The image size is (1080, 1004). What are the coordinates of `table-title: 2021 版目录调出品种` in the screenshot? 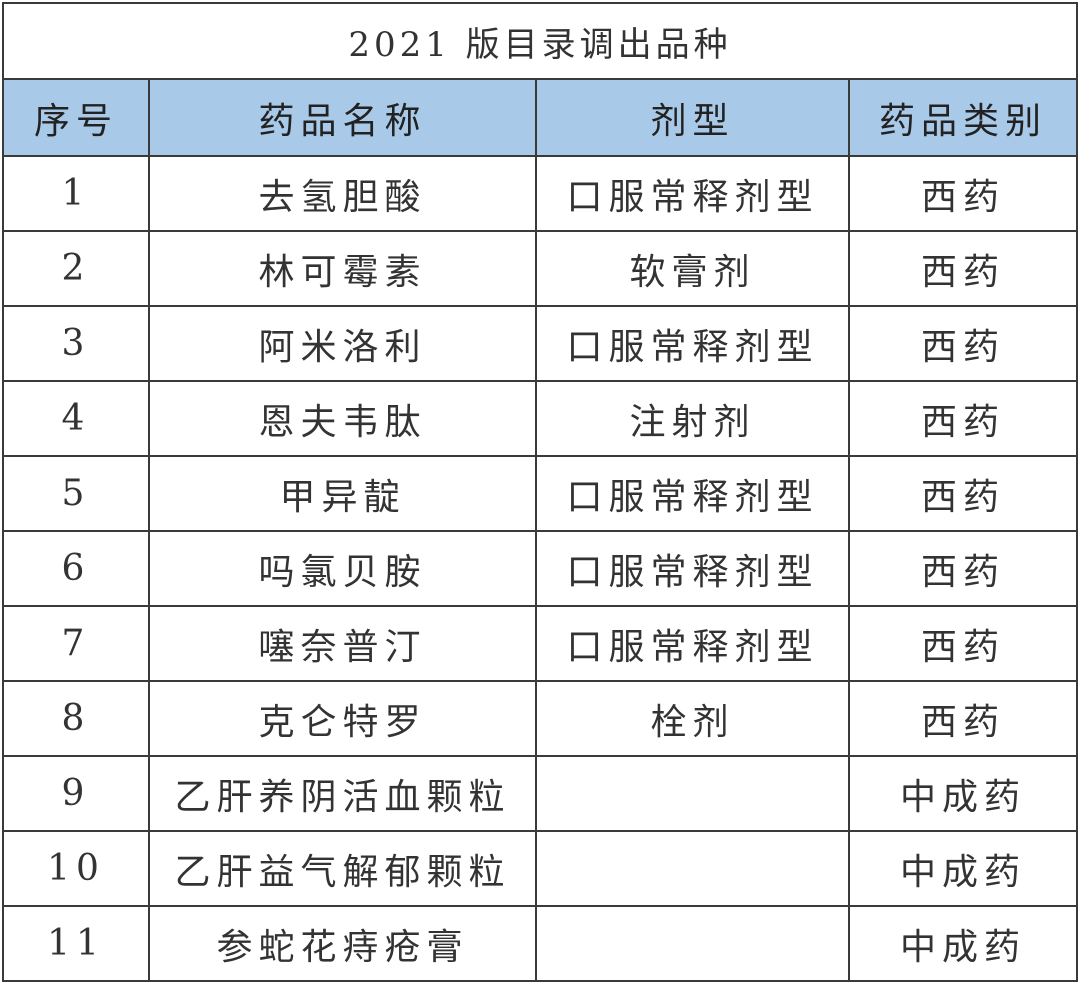 It's located at (540, 41).